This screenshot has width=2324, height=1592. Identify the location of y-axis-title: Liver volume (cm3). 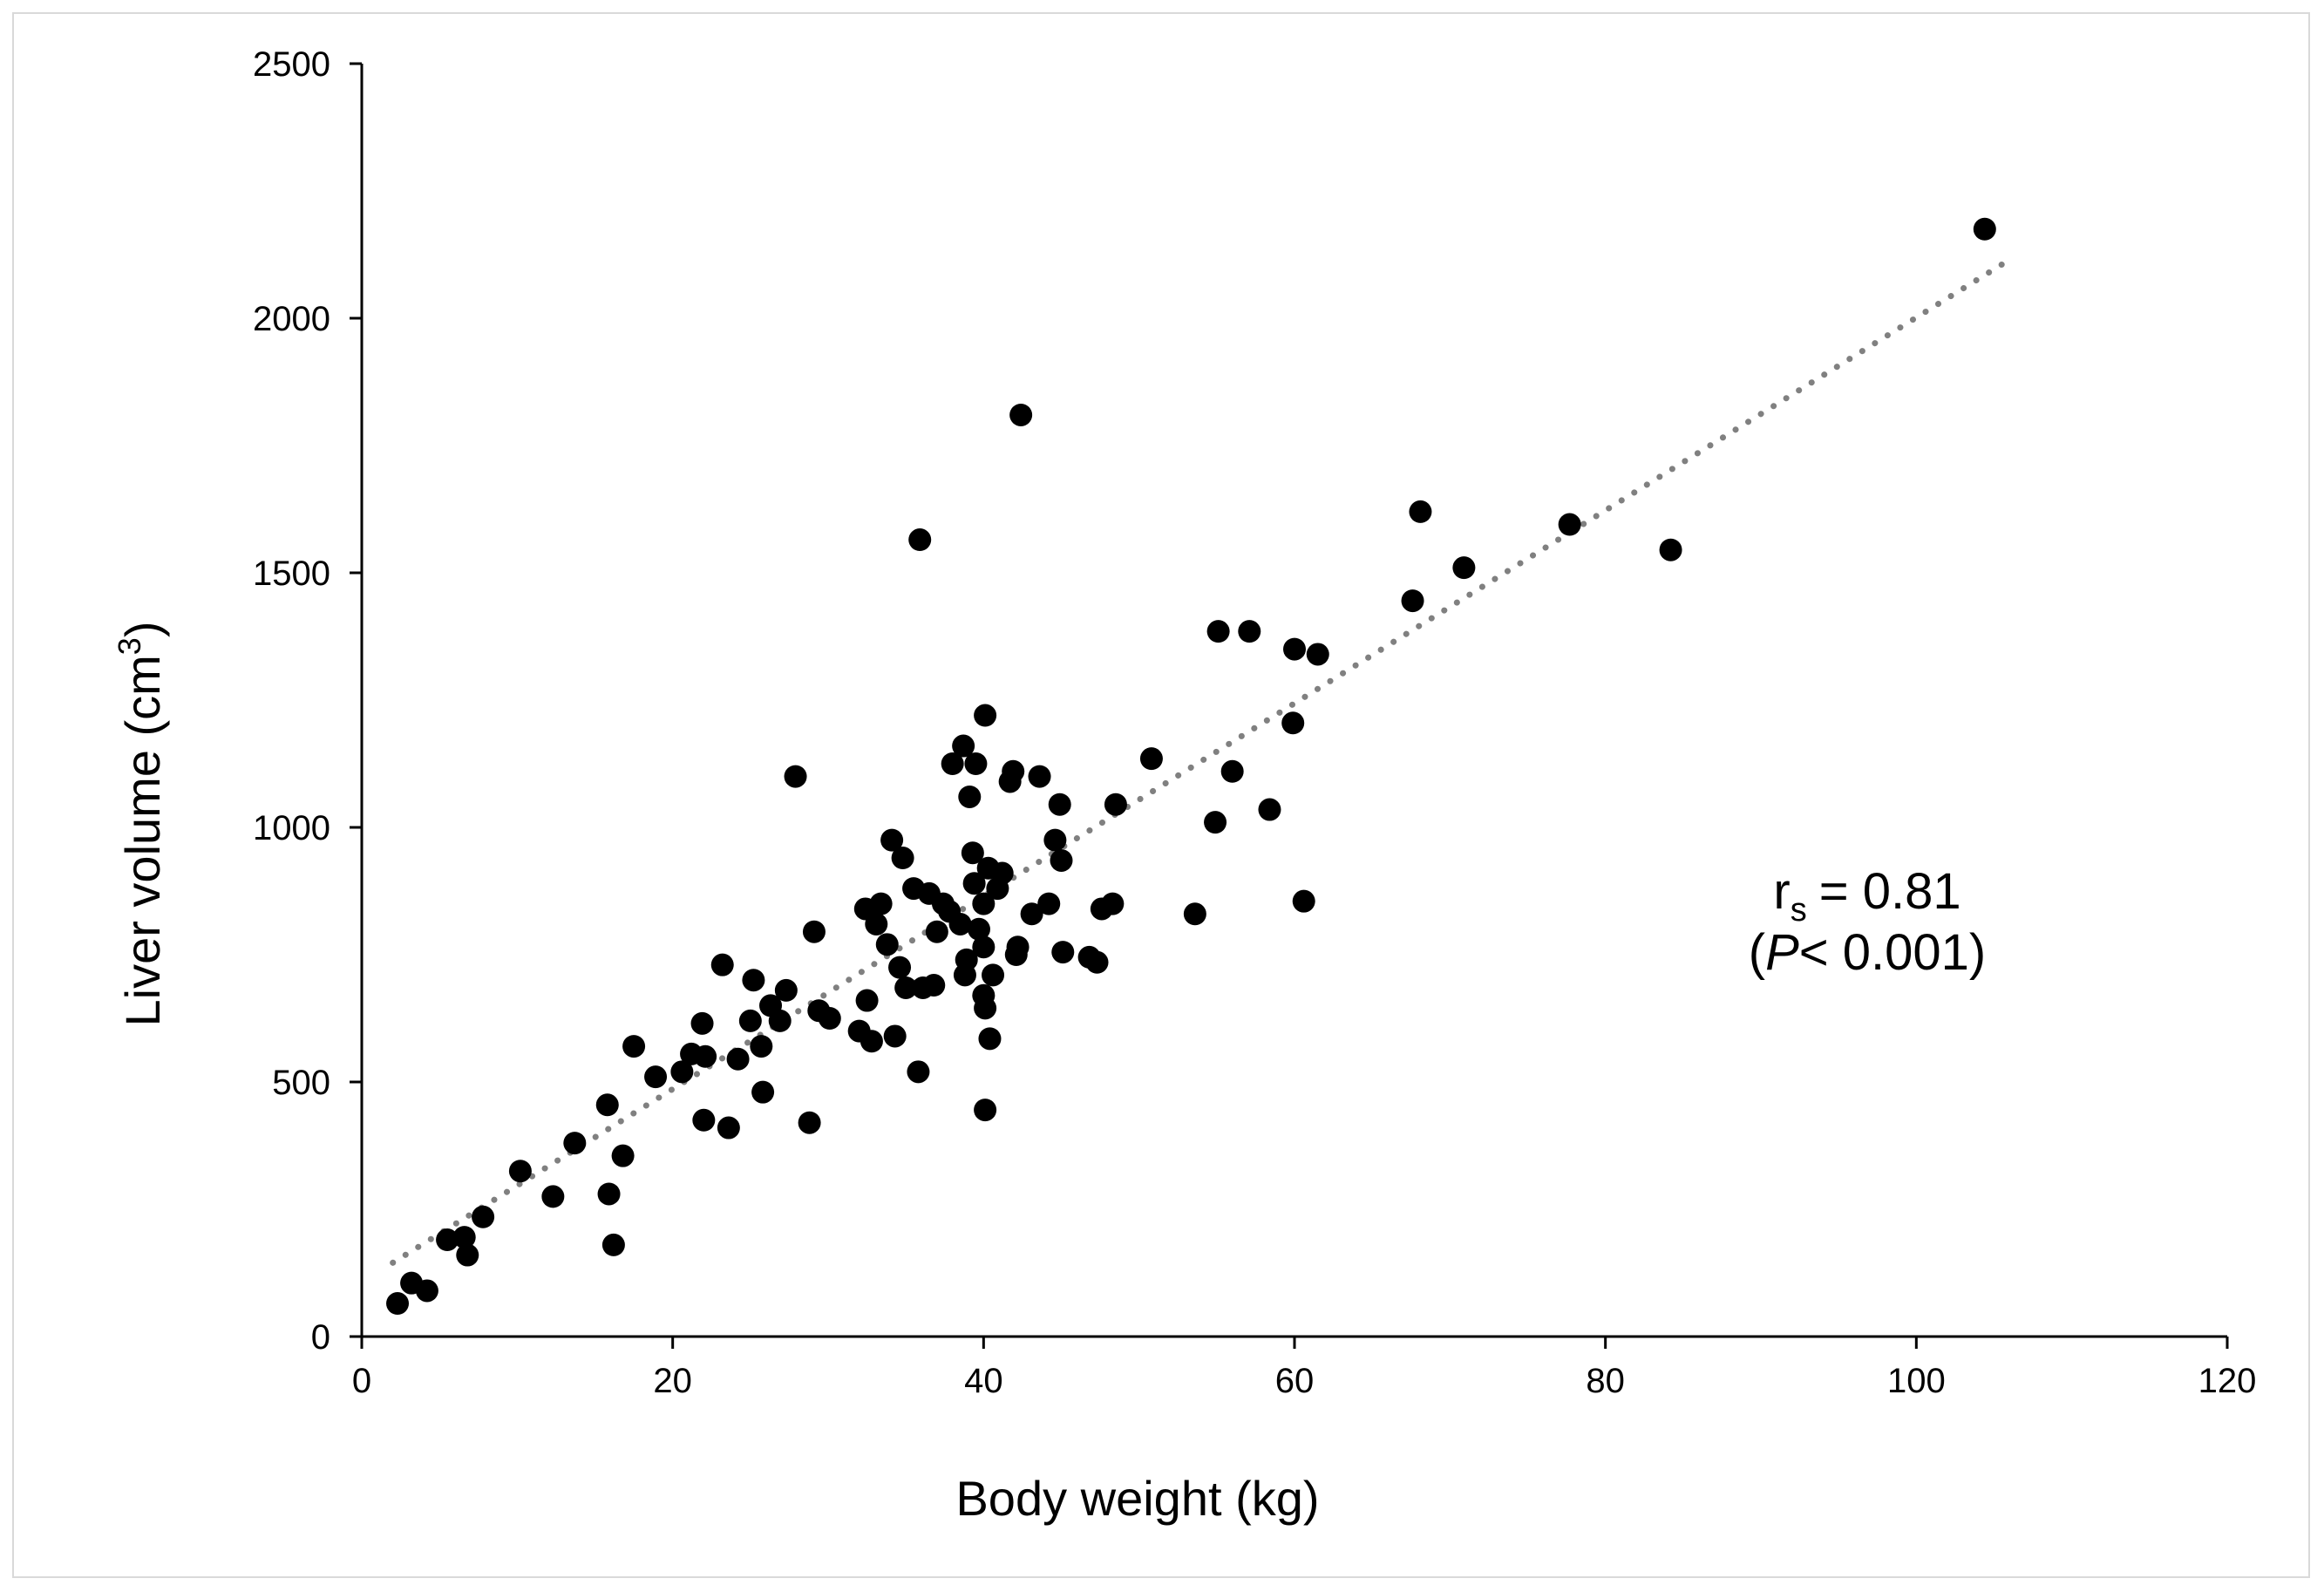
(141, 824).